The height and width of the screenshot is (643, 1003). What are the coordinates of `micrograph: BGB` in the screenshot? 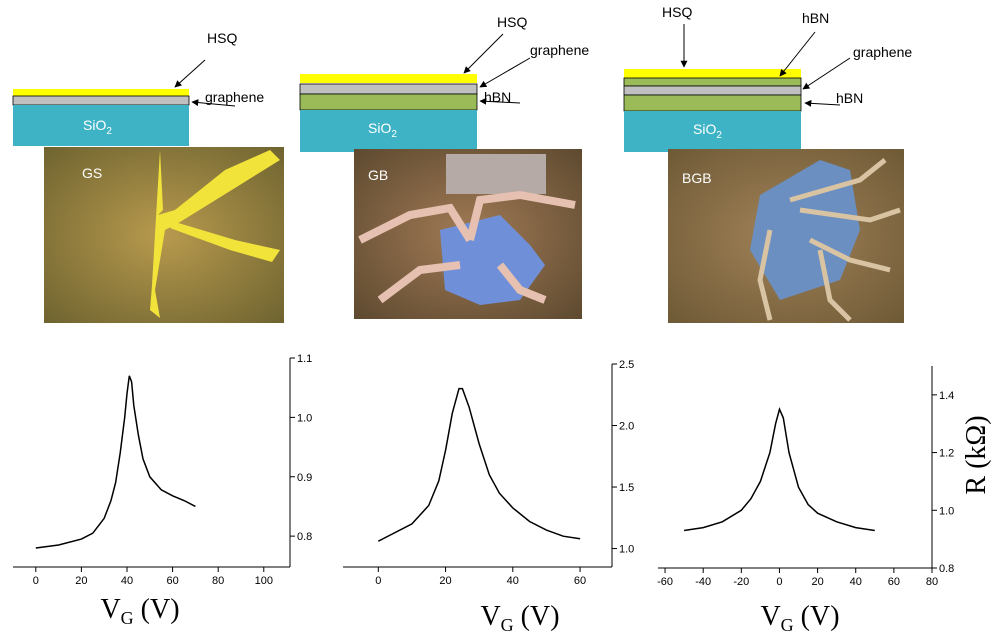 It's located at (786, 236).